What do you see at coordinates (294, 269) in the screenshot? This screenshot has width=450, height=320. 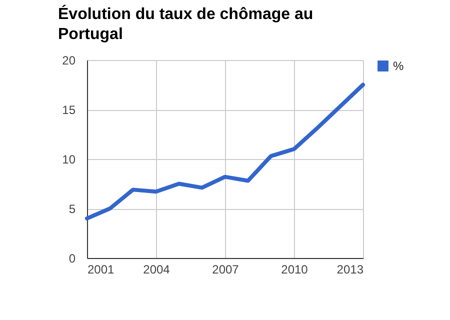 I see `x-tick-label: 2010` at bounding box center [294, 269].